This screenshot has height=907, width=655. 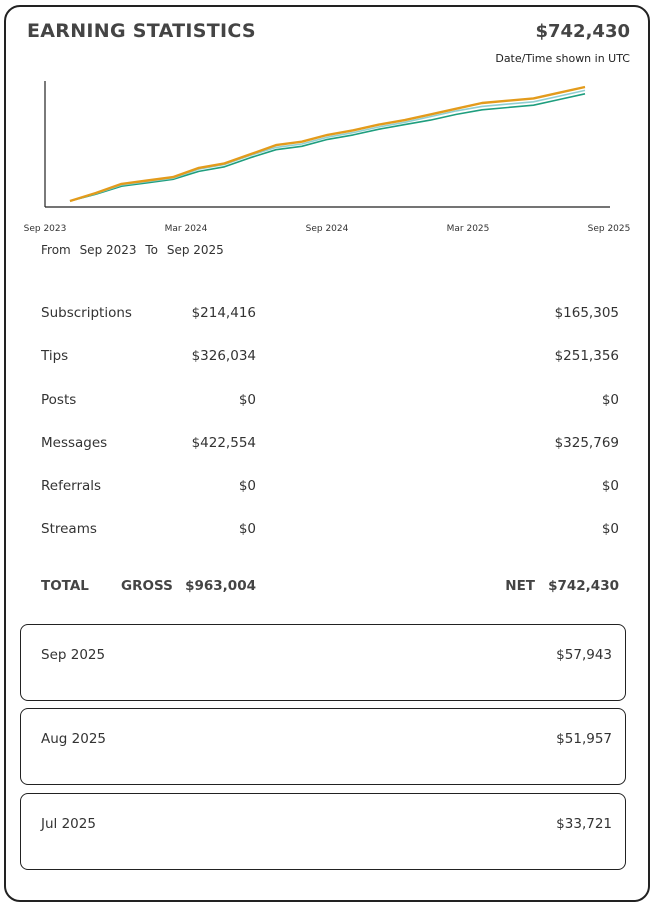 I want to click on month-label: Aug 2025, so click(x=74, y=739).